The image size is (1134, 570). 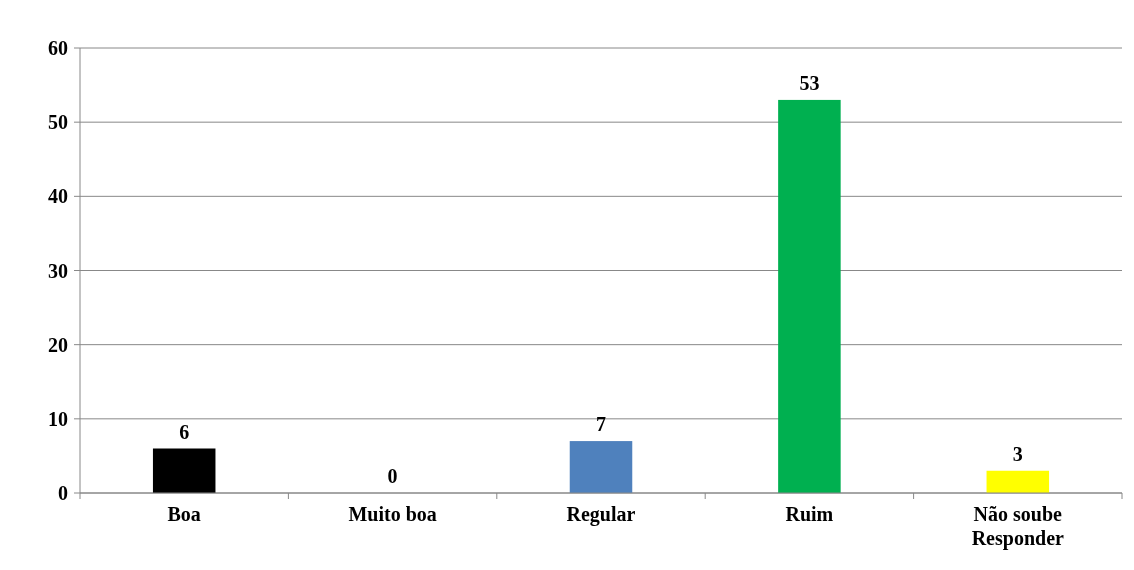 What do you see at coordinates (63, 493) in the screenshot?
I see `y-tick-label: 0` at bounding box center [63, 493].